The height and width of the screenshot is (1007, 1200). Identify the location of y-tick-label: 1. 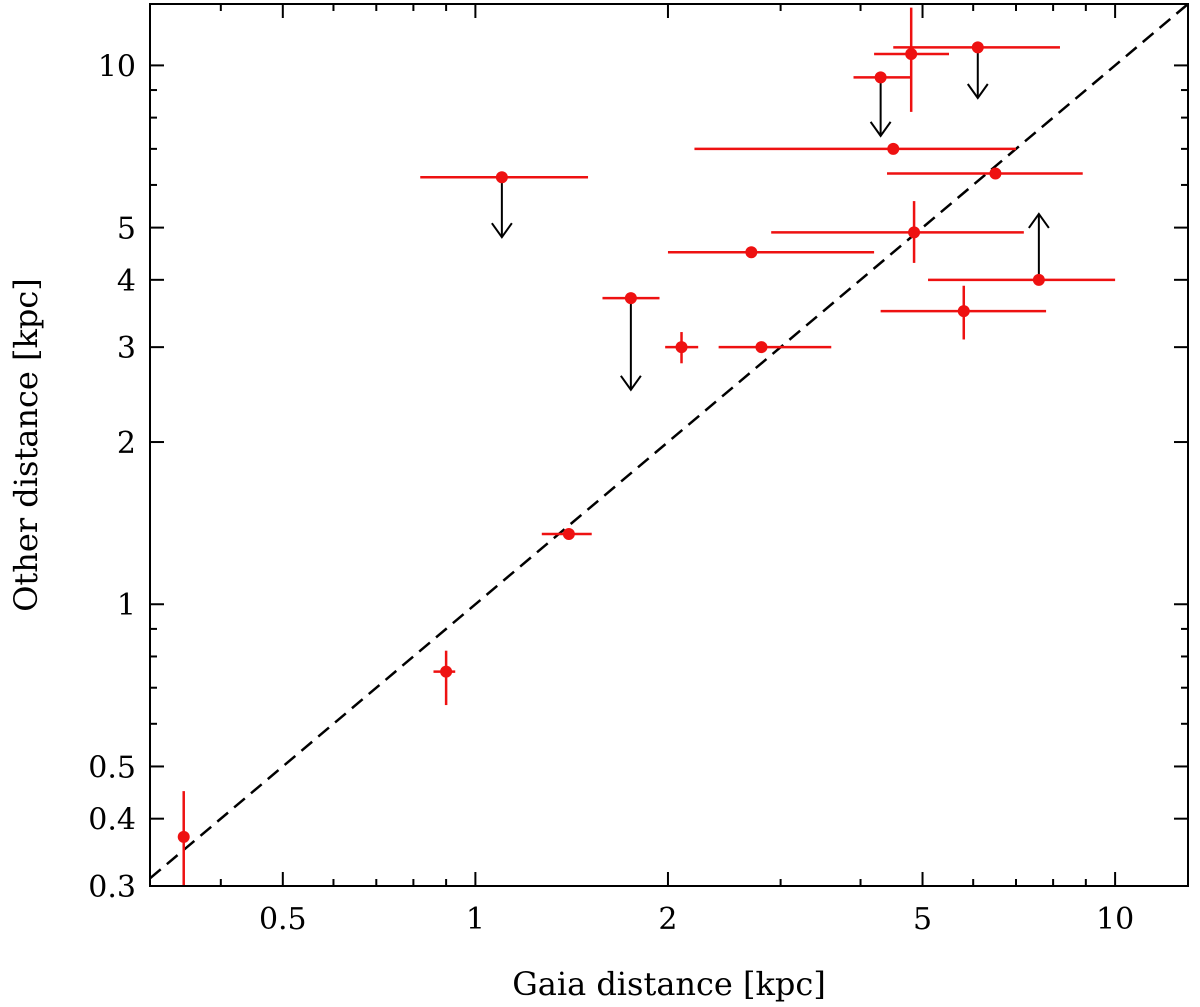
(126, 605).